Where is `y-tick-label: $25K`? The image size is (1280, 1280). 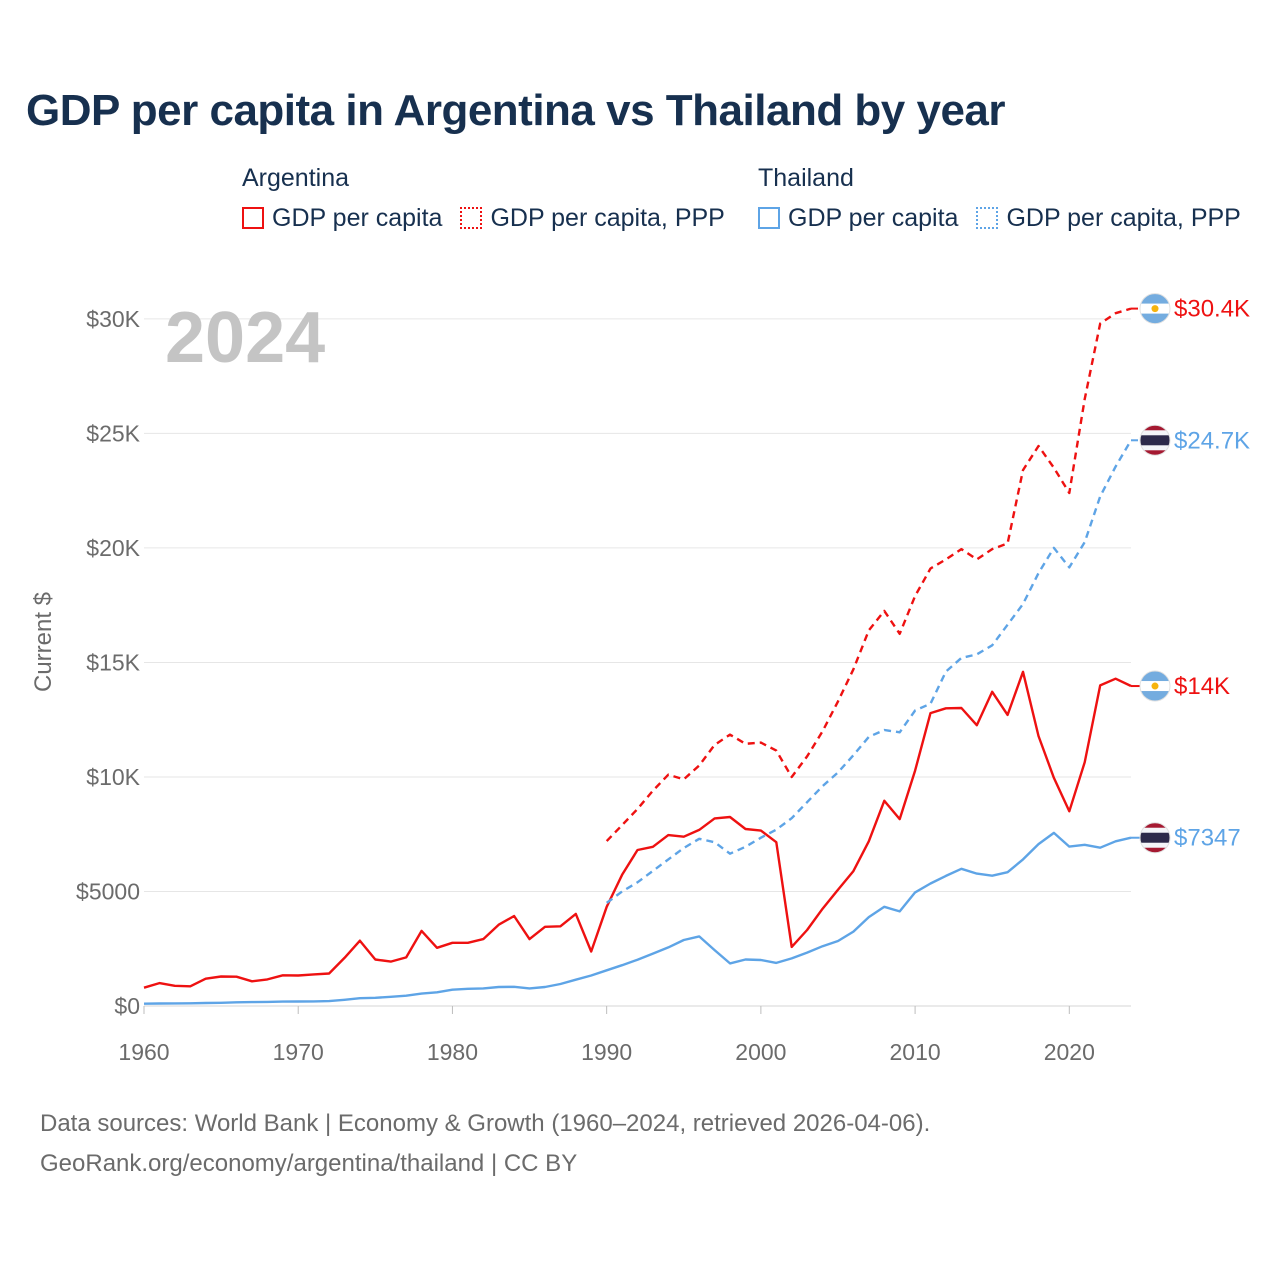
y-tick-label: $25K is located at coordinates (113, 433).